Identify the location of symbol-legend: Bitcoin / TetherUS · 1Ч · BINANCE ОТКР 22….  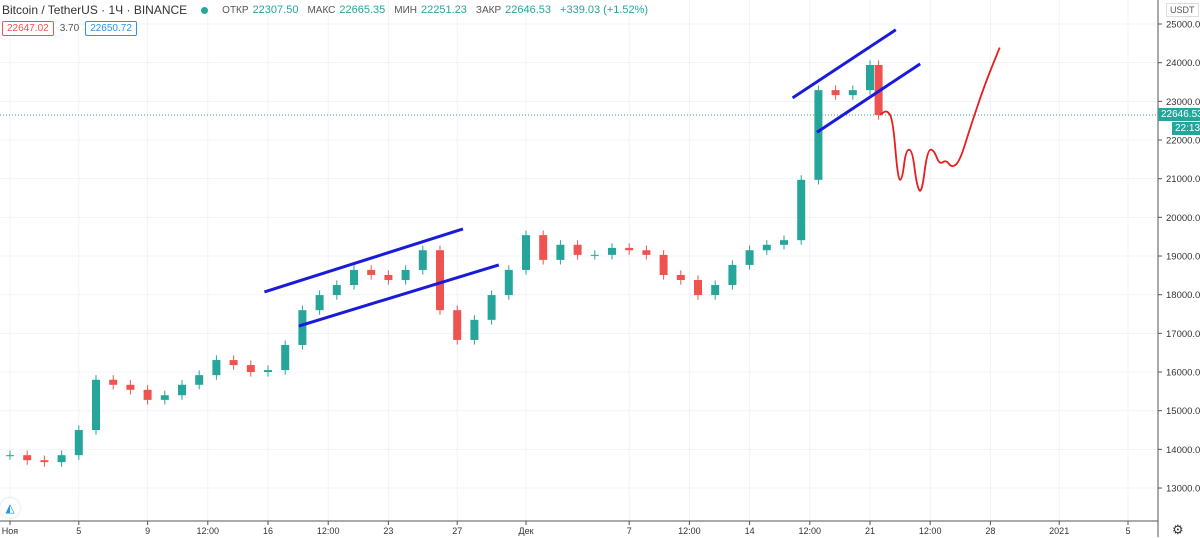
(327, 10).